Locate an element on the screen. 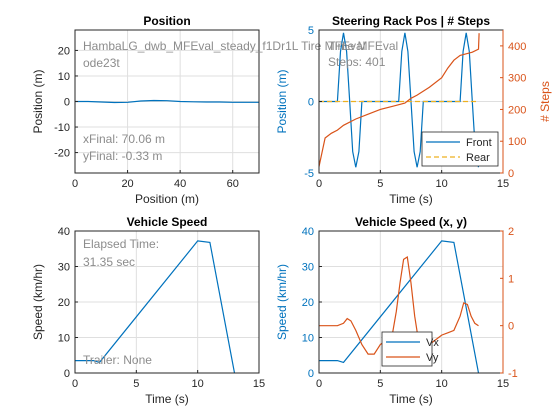 The image size is (560, 420). x-tick-label: 40 is located at coordinates (180, 184).